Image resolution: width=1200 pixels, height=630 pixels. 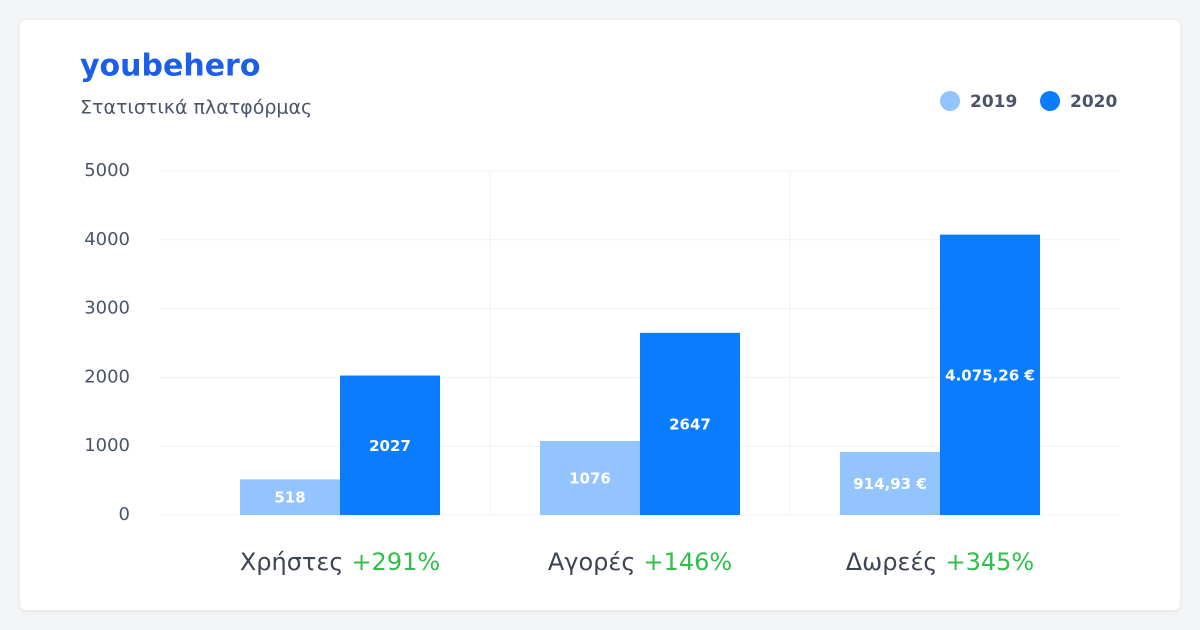 What do you see at coordinates (170, 66) in the screenshot?
I see `brand: youbehero` at bounding box center [170, 66].